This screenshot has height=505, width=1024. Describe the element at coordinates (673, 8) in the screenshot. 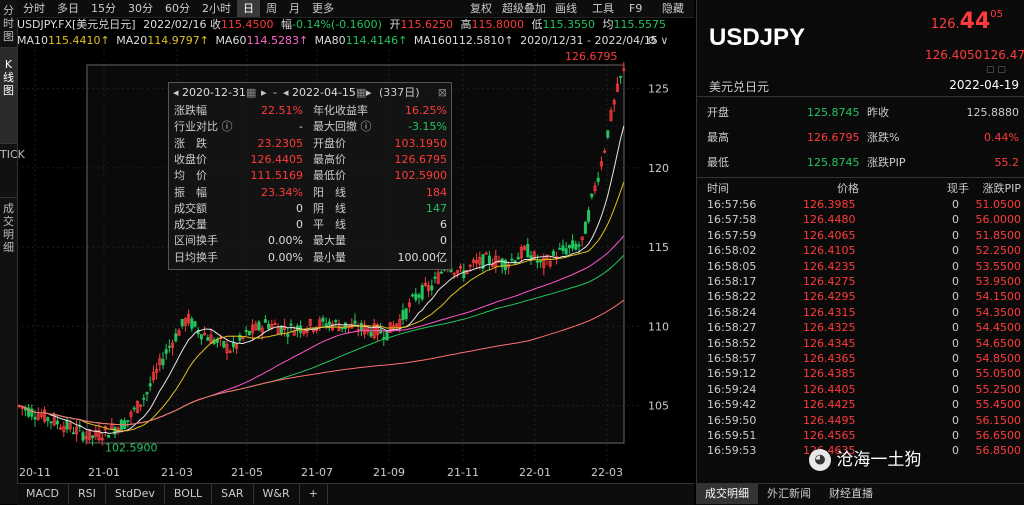

I see `hide-button: 隐藏` at that location.